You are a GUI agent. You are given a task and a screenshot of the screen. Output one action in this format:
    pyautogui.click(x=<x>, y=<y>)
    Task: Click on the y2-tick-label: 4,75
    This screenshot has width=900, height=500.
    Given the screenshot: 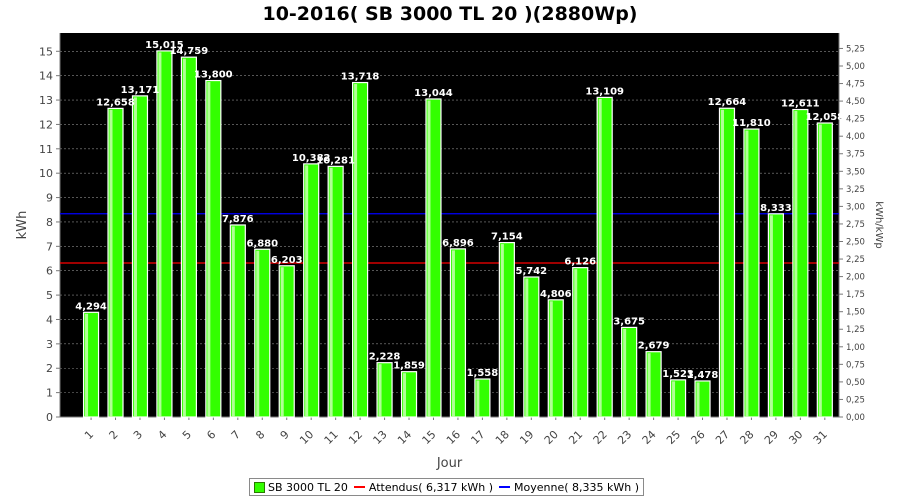 What is the action you would take?
    pyautogui.click(x=855, y=85)
    